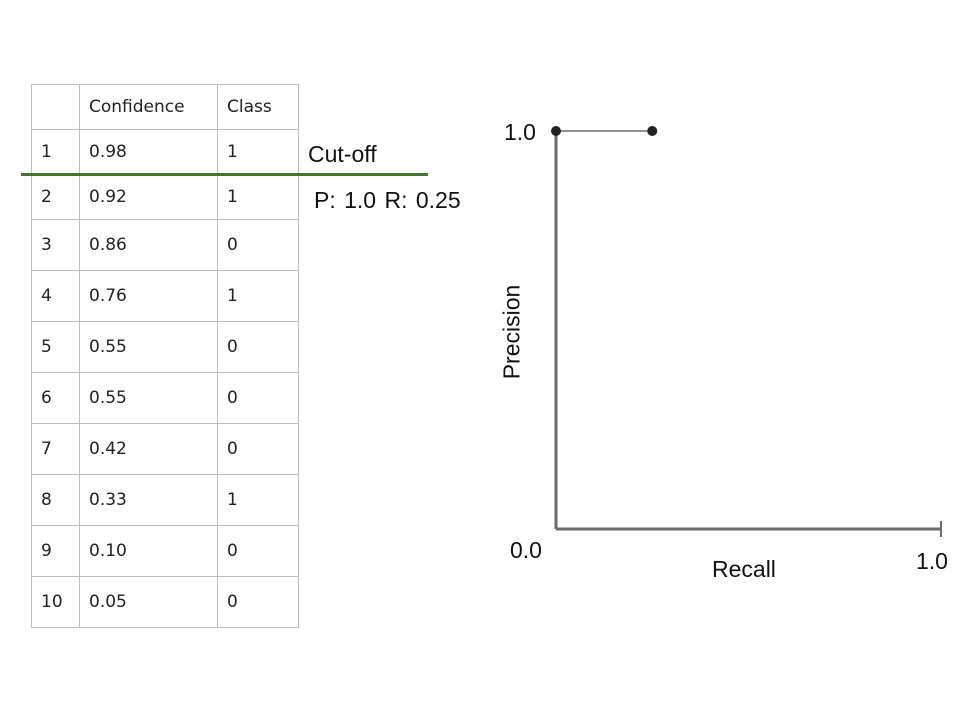 Image resolution: width=960 pixels, height=720 pixels. Describe the element at coordinates (55, 296) in the screenshot. I see `row-index: 4` at that location.